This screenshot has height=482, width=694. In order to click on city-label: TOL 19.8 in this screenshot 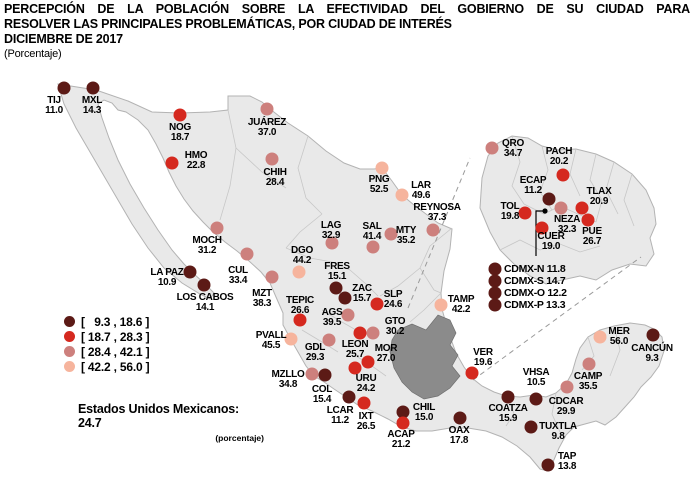, I will do `click(510, 211)`.